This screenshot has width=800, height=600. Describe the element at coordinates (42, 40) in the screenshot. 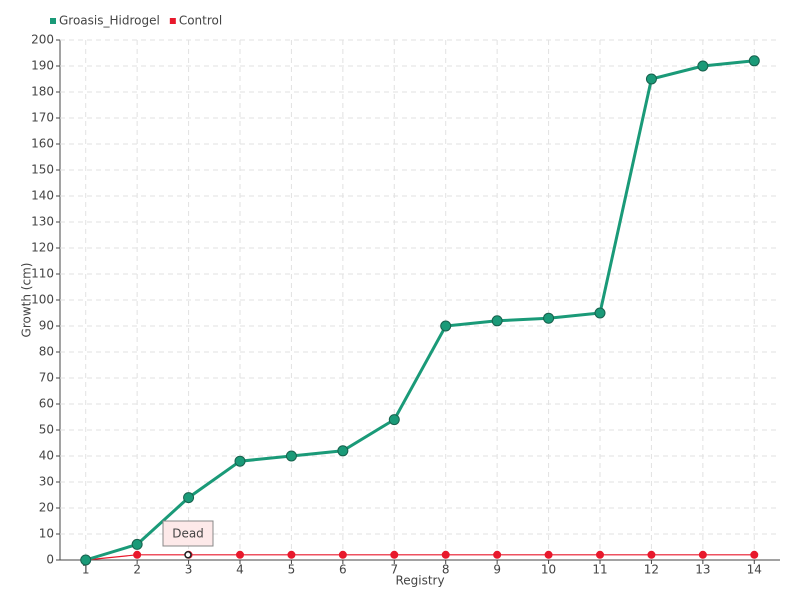

I see `y-tick-label: 200` at that location.